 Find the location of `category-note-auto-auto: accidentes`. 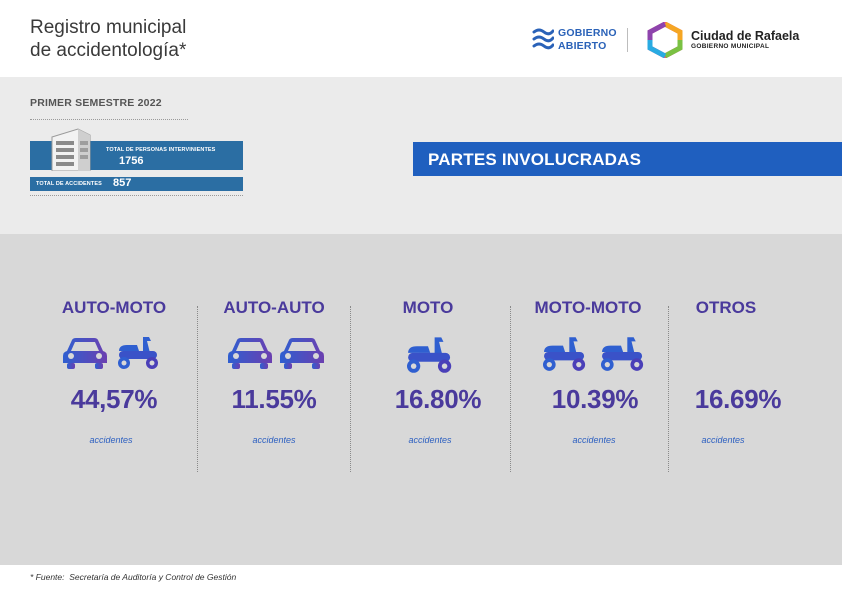

category-note-auto-auto: accidentes is located at coordinates (274, 440).